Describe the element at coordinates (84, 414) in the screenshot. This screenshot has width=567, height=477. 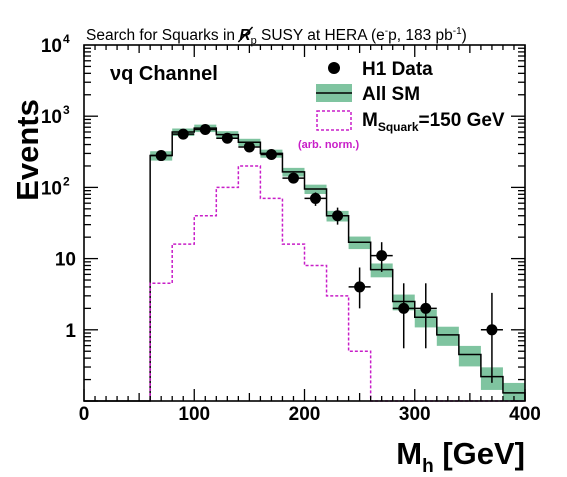
I see `x-tick-label: 0` at that location.